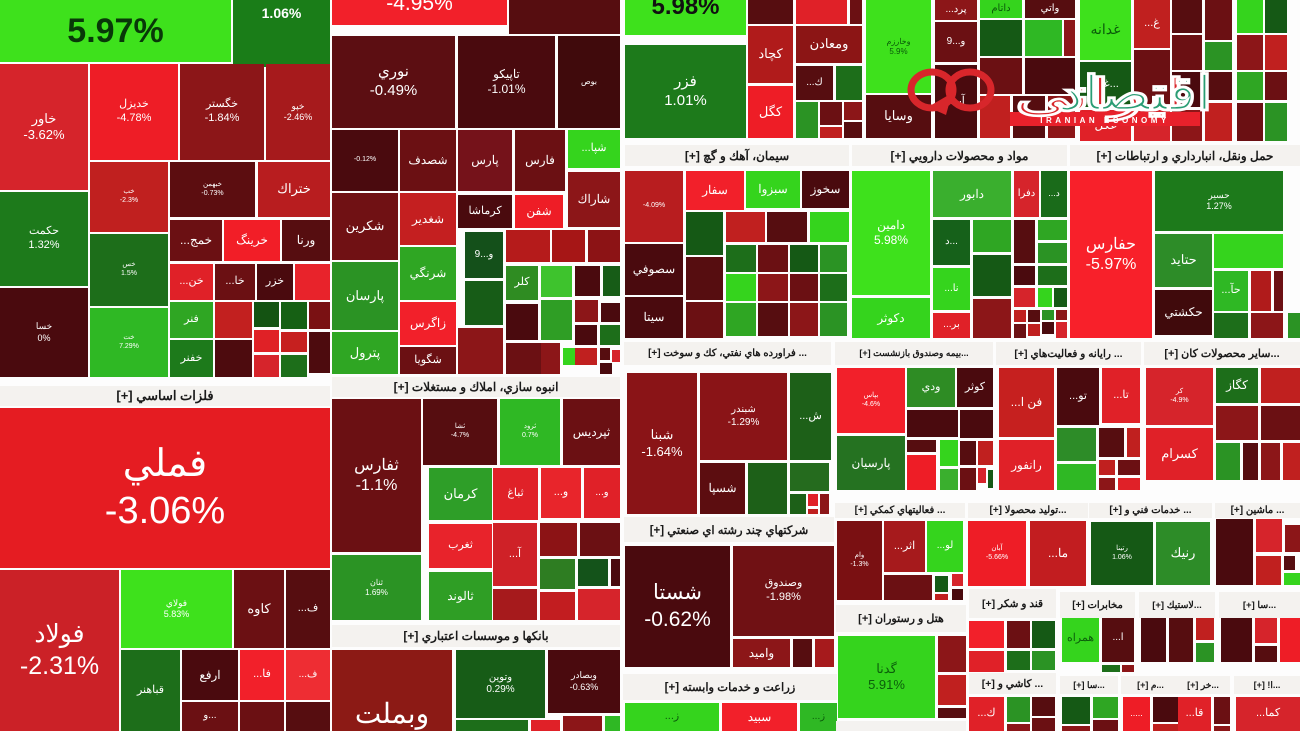  I want to click on svg-text: ایرانی, so click(1100, 96).